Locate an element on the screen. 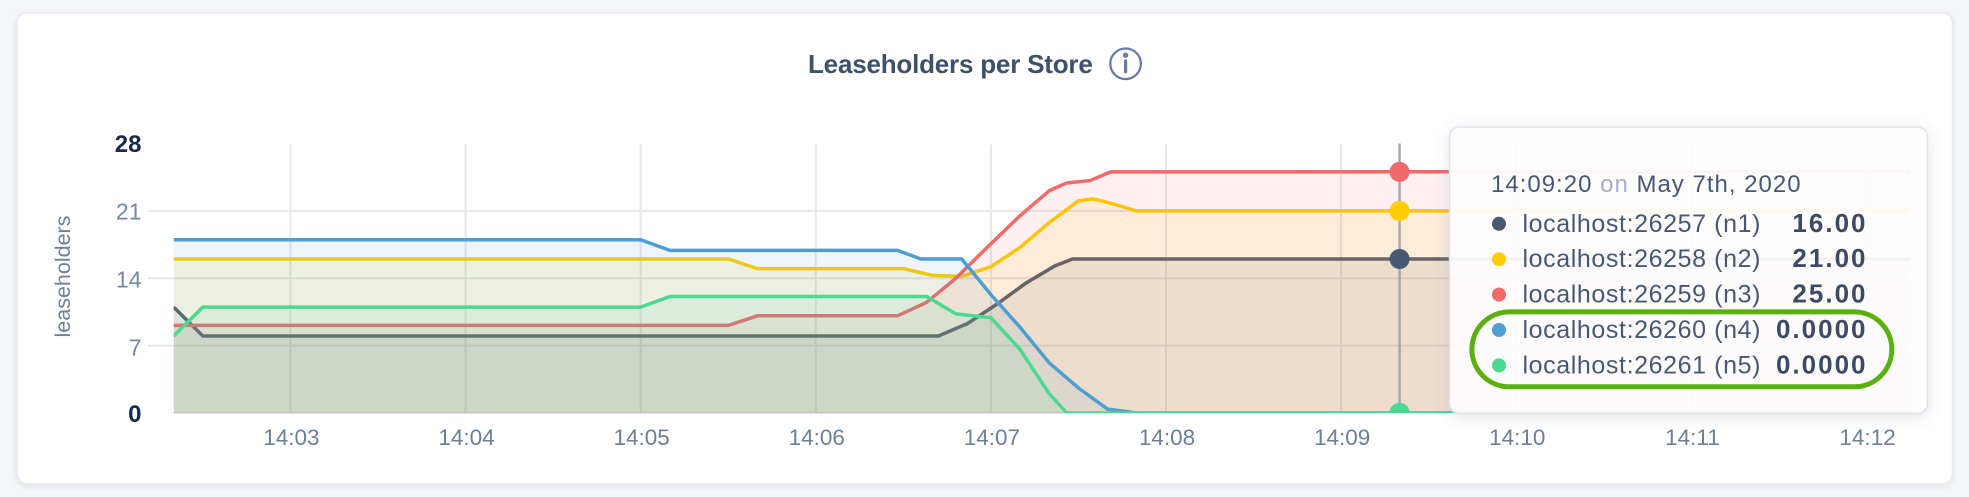  svg-text: 28 is located at coordinates (128, 144).